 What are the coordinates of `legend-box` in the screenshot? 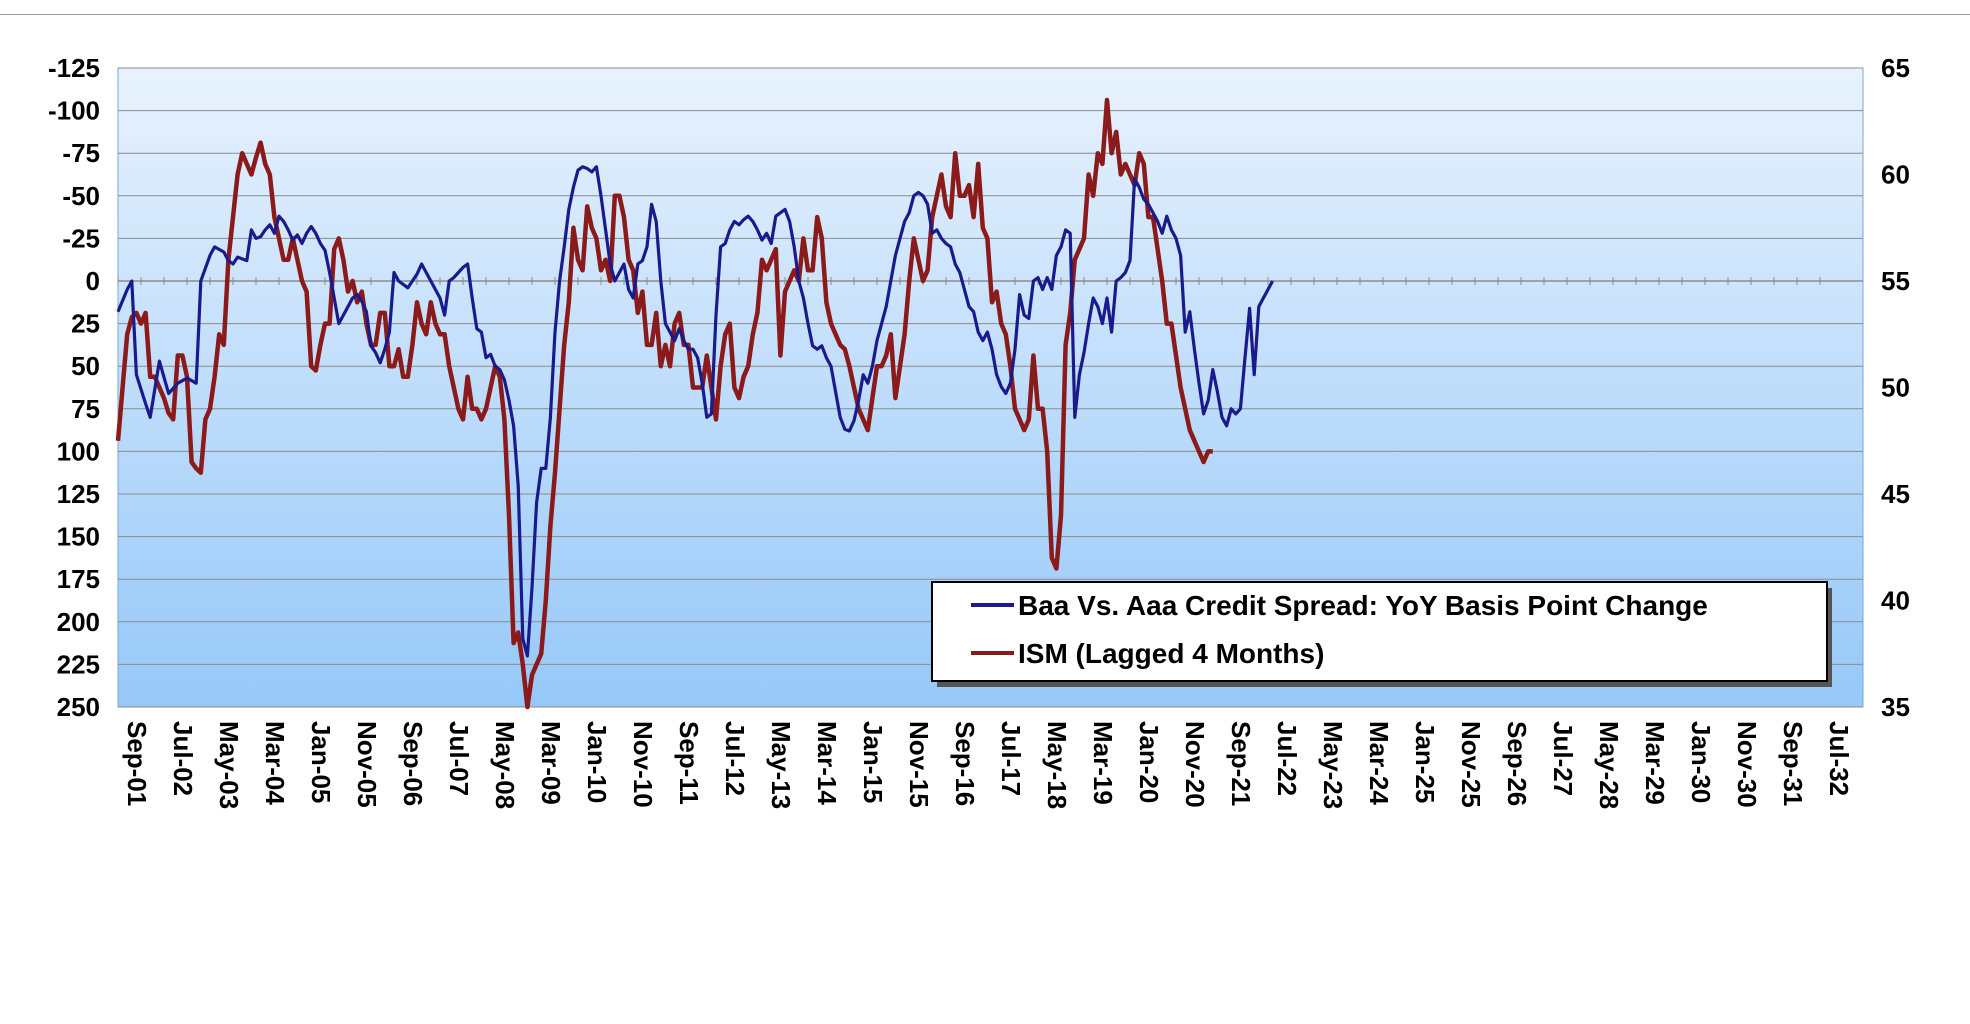 It's located at (1379, 631).